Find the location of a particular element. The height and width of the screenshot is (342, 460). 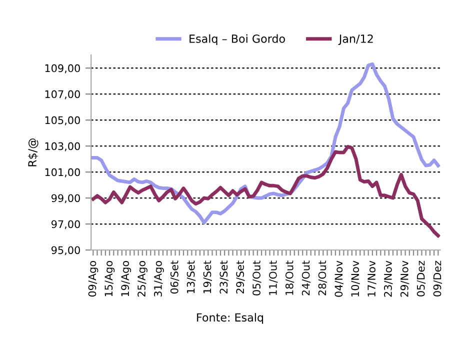

x-tick-label: 05/Dez is located at coordinates (421, 278).